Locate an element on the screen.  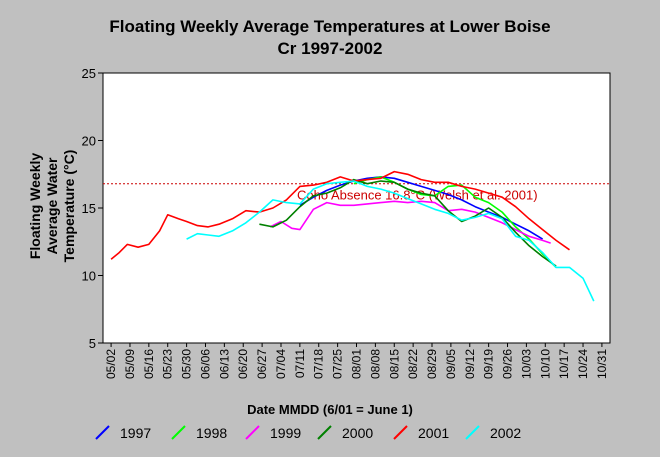
y-tick-label: 15 is located at coordinates (89, 208).